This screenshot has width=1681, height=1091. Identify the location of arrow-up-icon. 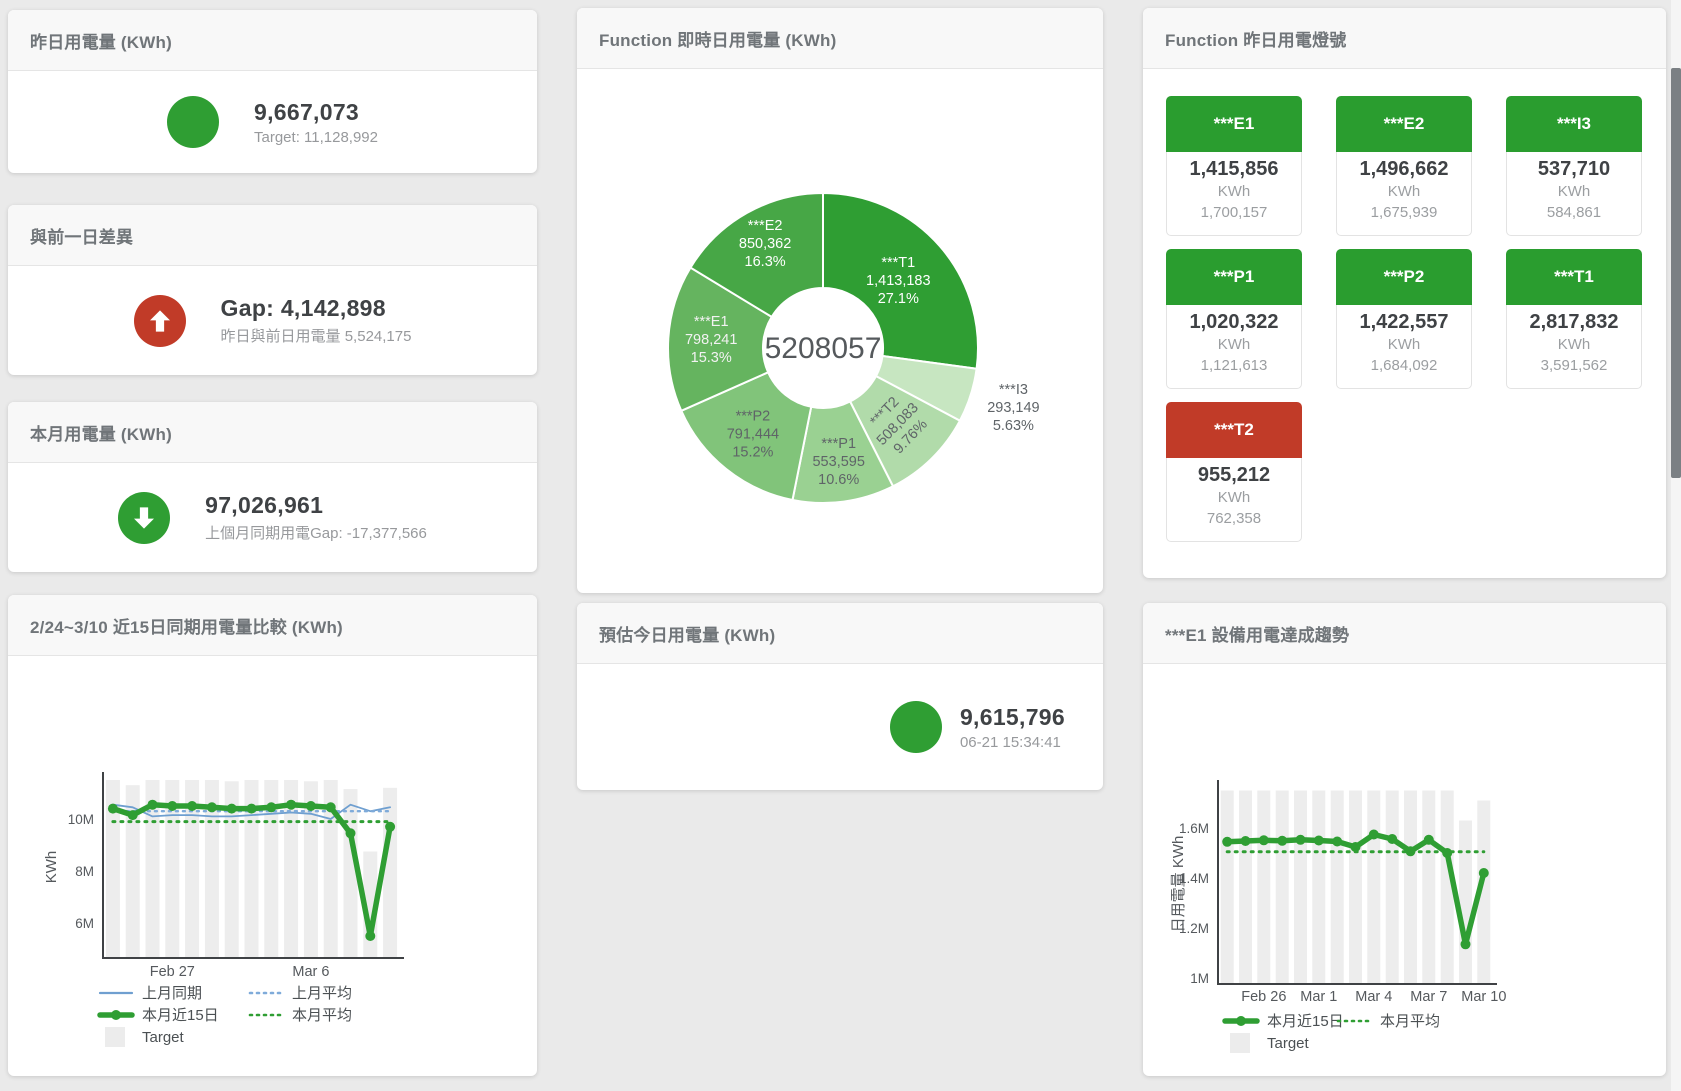
(159, 320).